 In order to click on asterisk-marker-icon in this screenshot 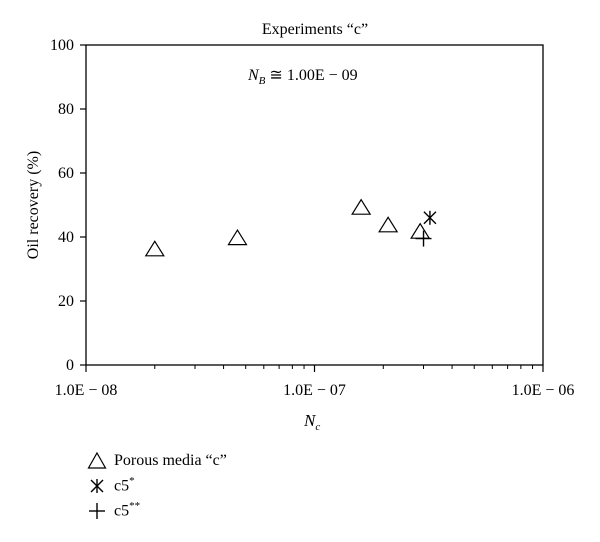, I will do `click(97, 485)`.